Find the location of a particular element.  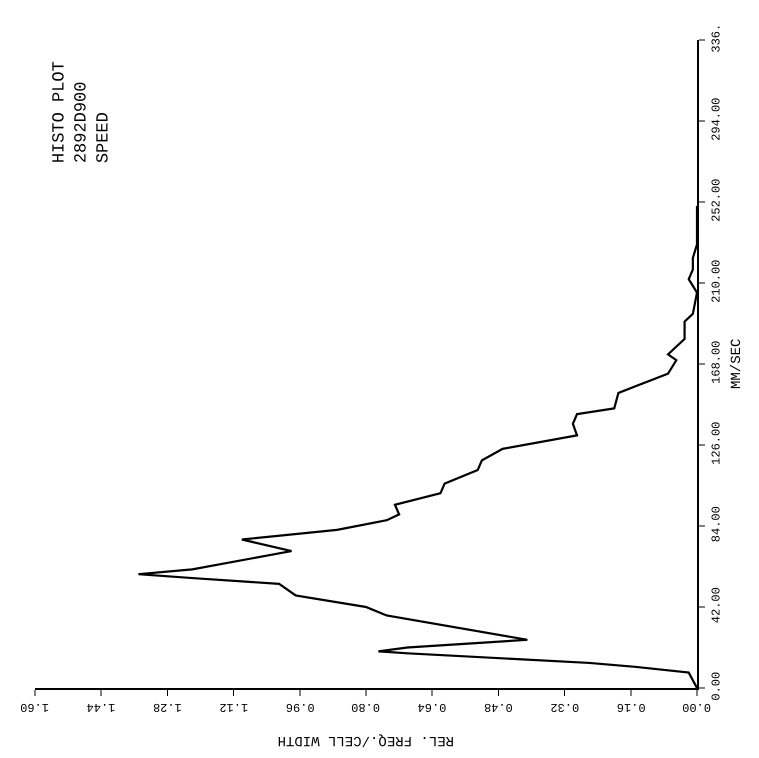

y-tick-label: 336. is located at coordinates (716, 38).